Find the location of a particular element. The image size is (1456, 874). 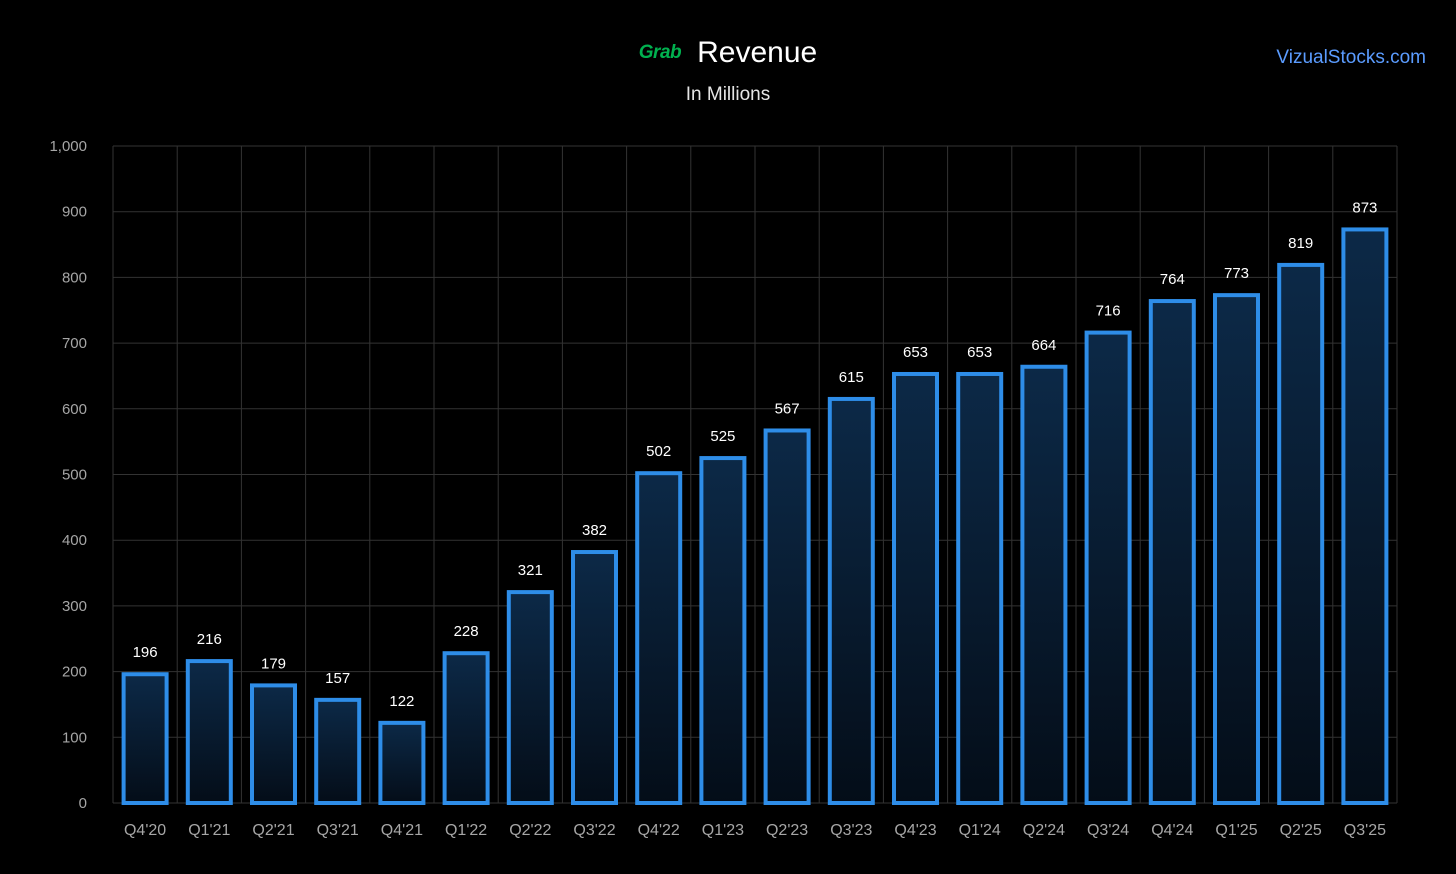

x-tick-label: Q3'21 is located at coordinates (338, 830).